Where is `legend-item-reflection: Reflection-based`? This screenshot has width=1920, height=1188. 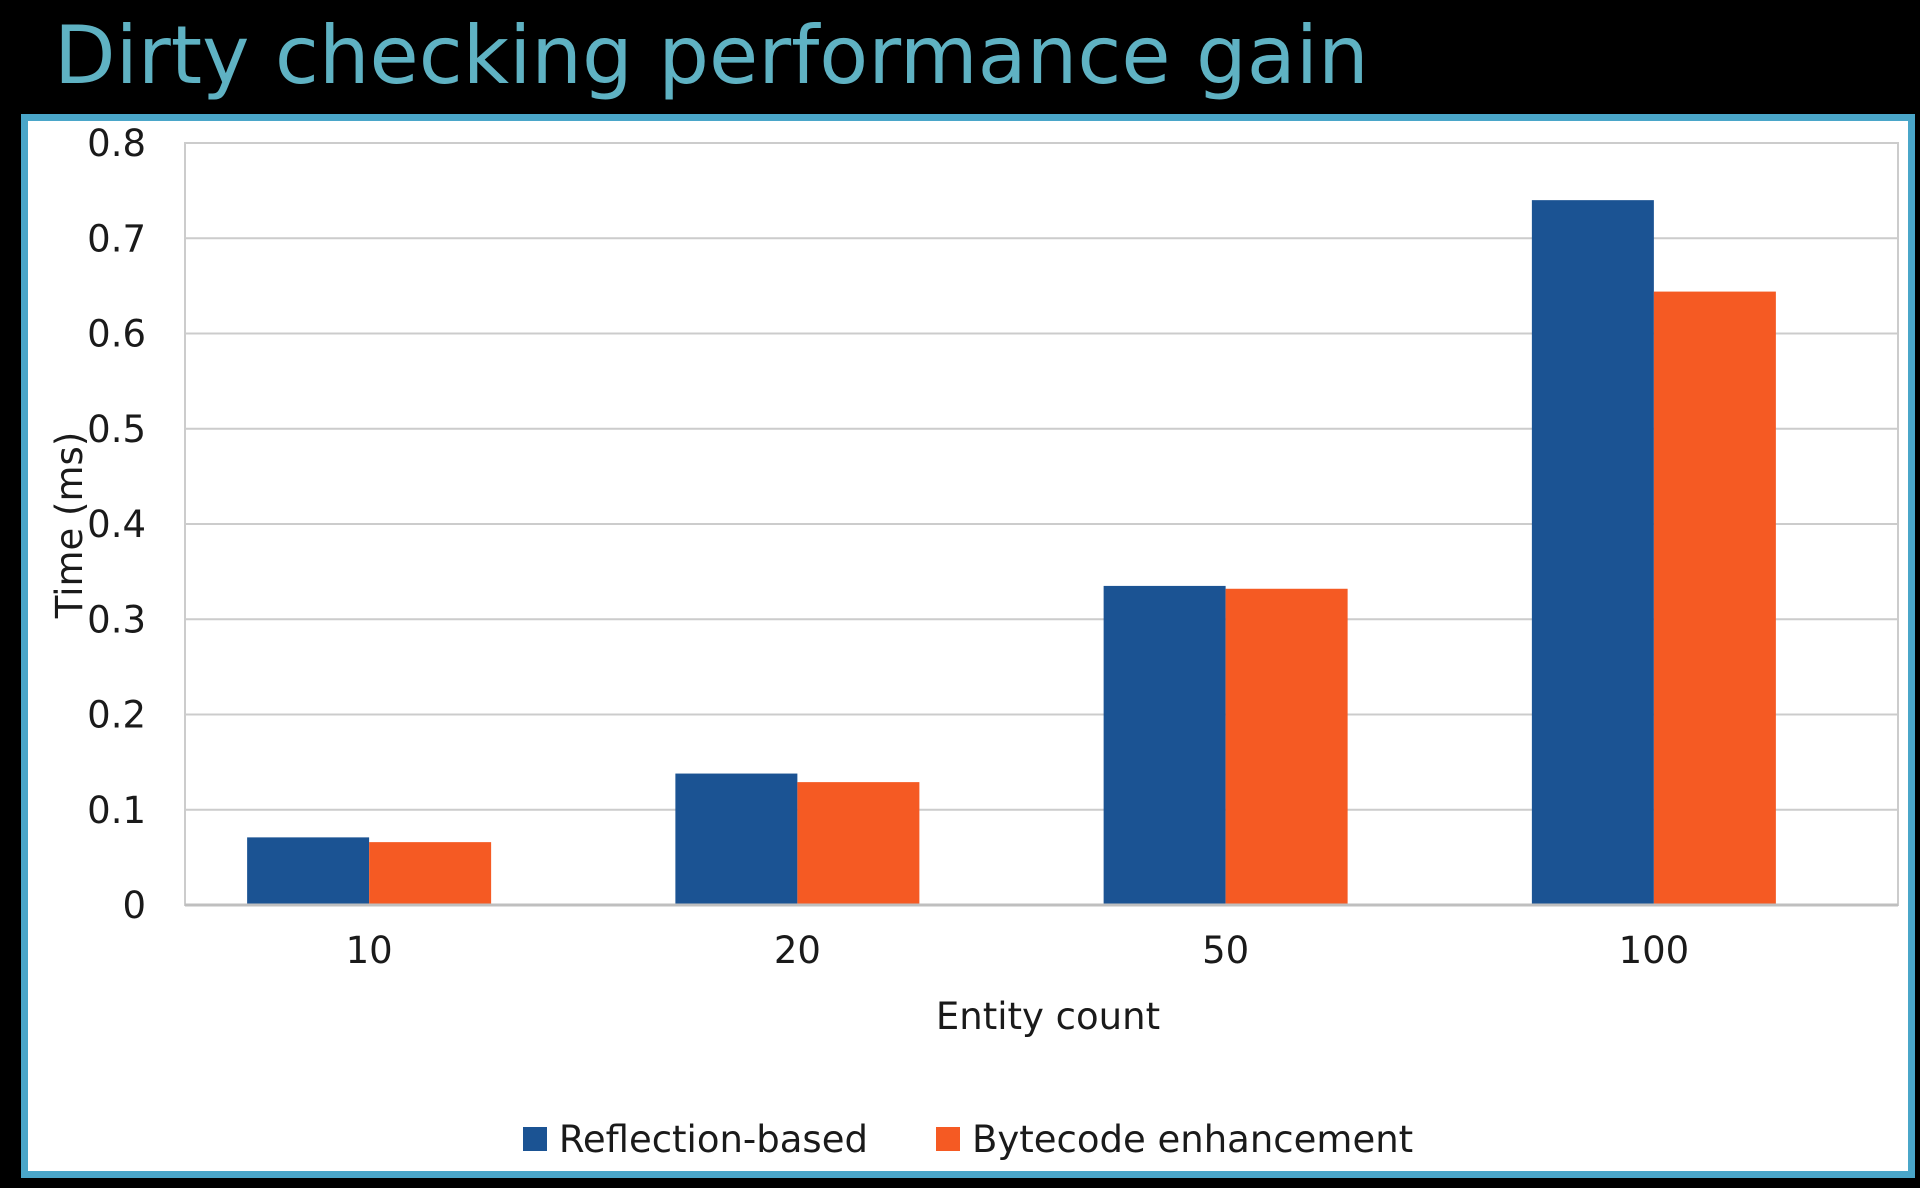 legend-item-reflection: Reflection-based is located at coordinates (695, 1139).